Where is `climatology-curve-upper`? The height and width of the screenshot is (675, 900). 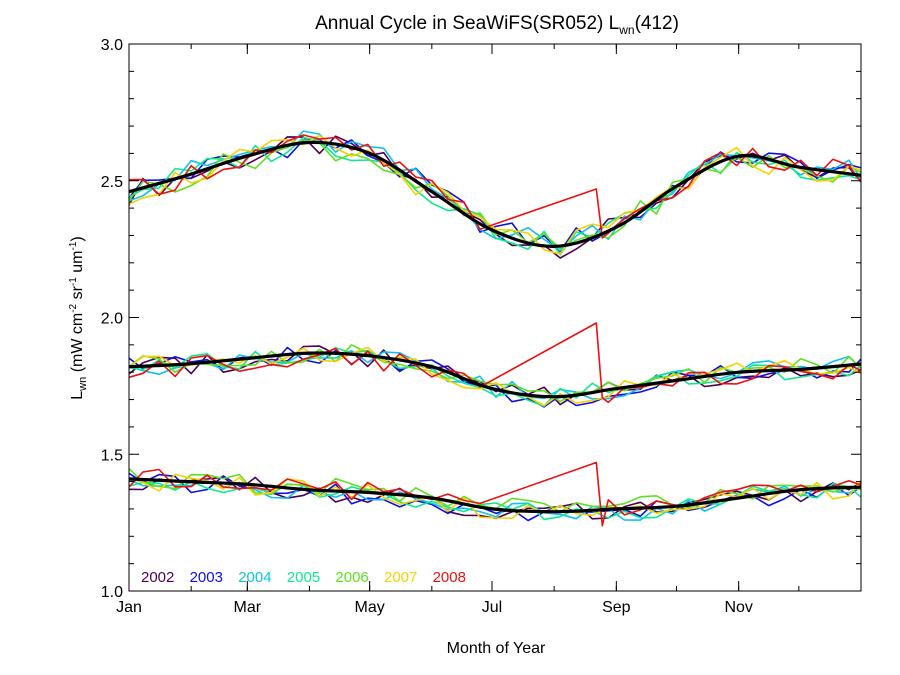
climatology-curve-upper is located at coordinates (495, 194).